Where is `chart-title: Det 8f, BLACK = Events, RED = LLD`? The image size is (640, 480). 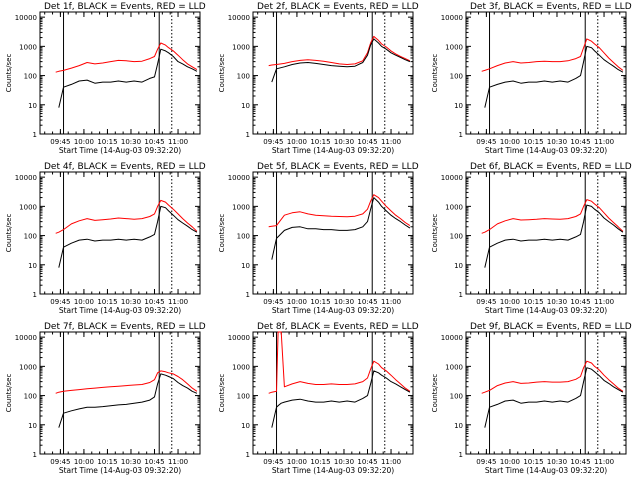
chart-title: Det 8f, BLACK = Events, RED = LLD is located at coordinates (338, 327).